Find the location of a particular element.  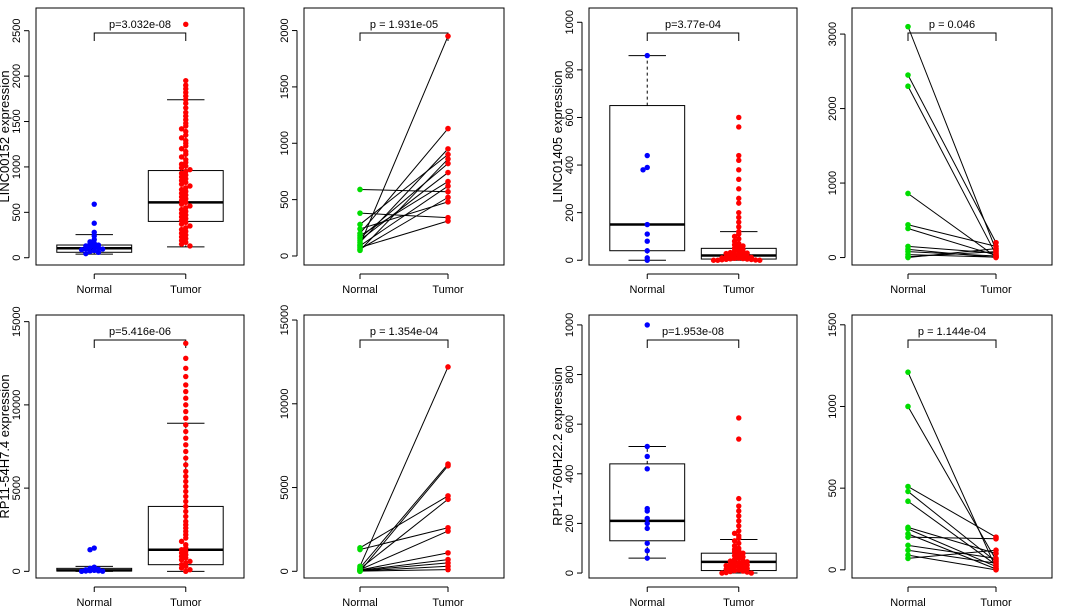

y-axis-label: RP11-54H7.4 expression is located at coordinates (6, 446).